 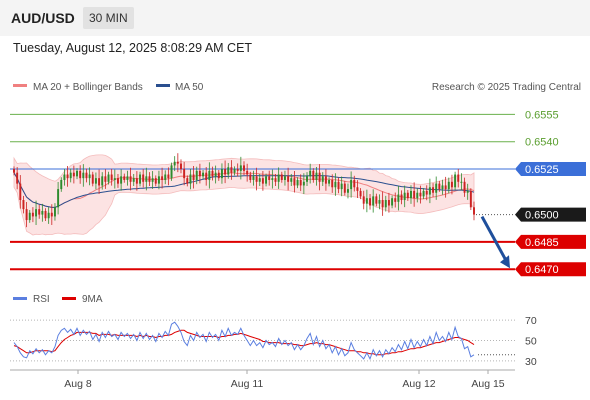 I want to click on x-tick-label: Aug 15, so click(x=487, y=384).